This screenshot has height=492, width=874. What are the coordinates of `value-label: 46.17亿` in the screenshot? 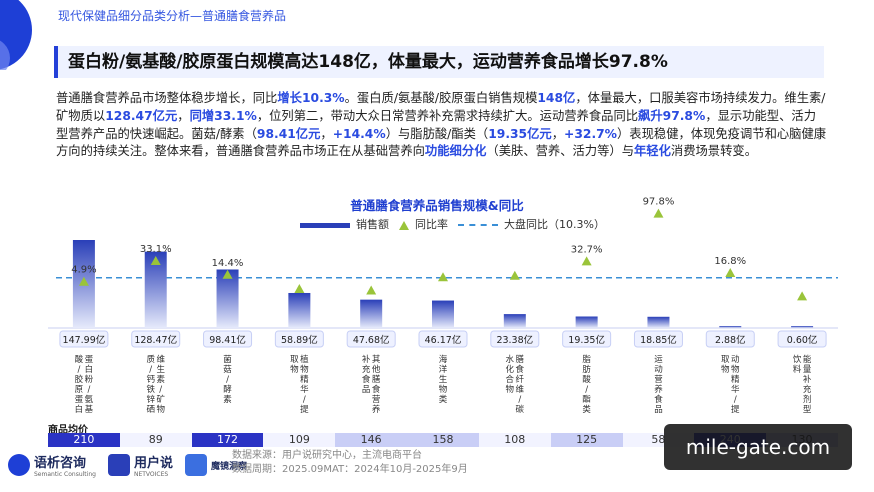 It's located at (443, 340).